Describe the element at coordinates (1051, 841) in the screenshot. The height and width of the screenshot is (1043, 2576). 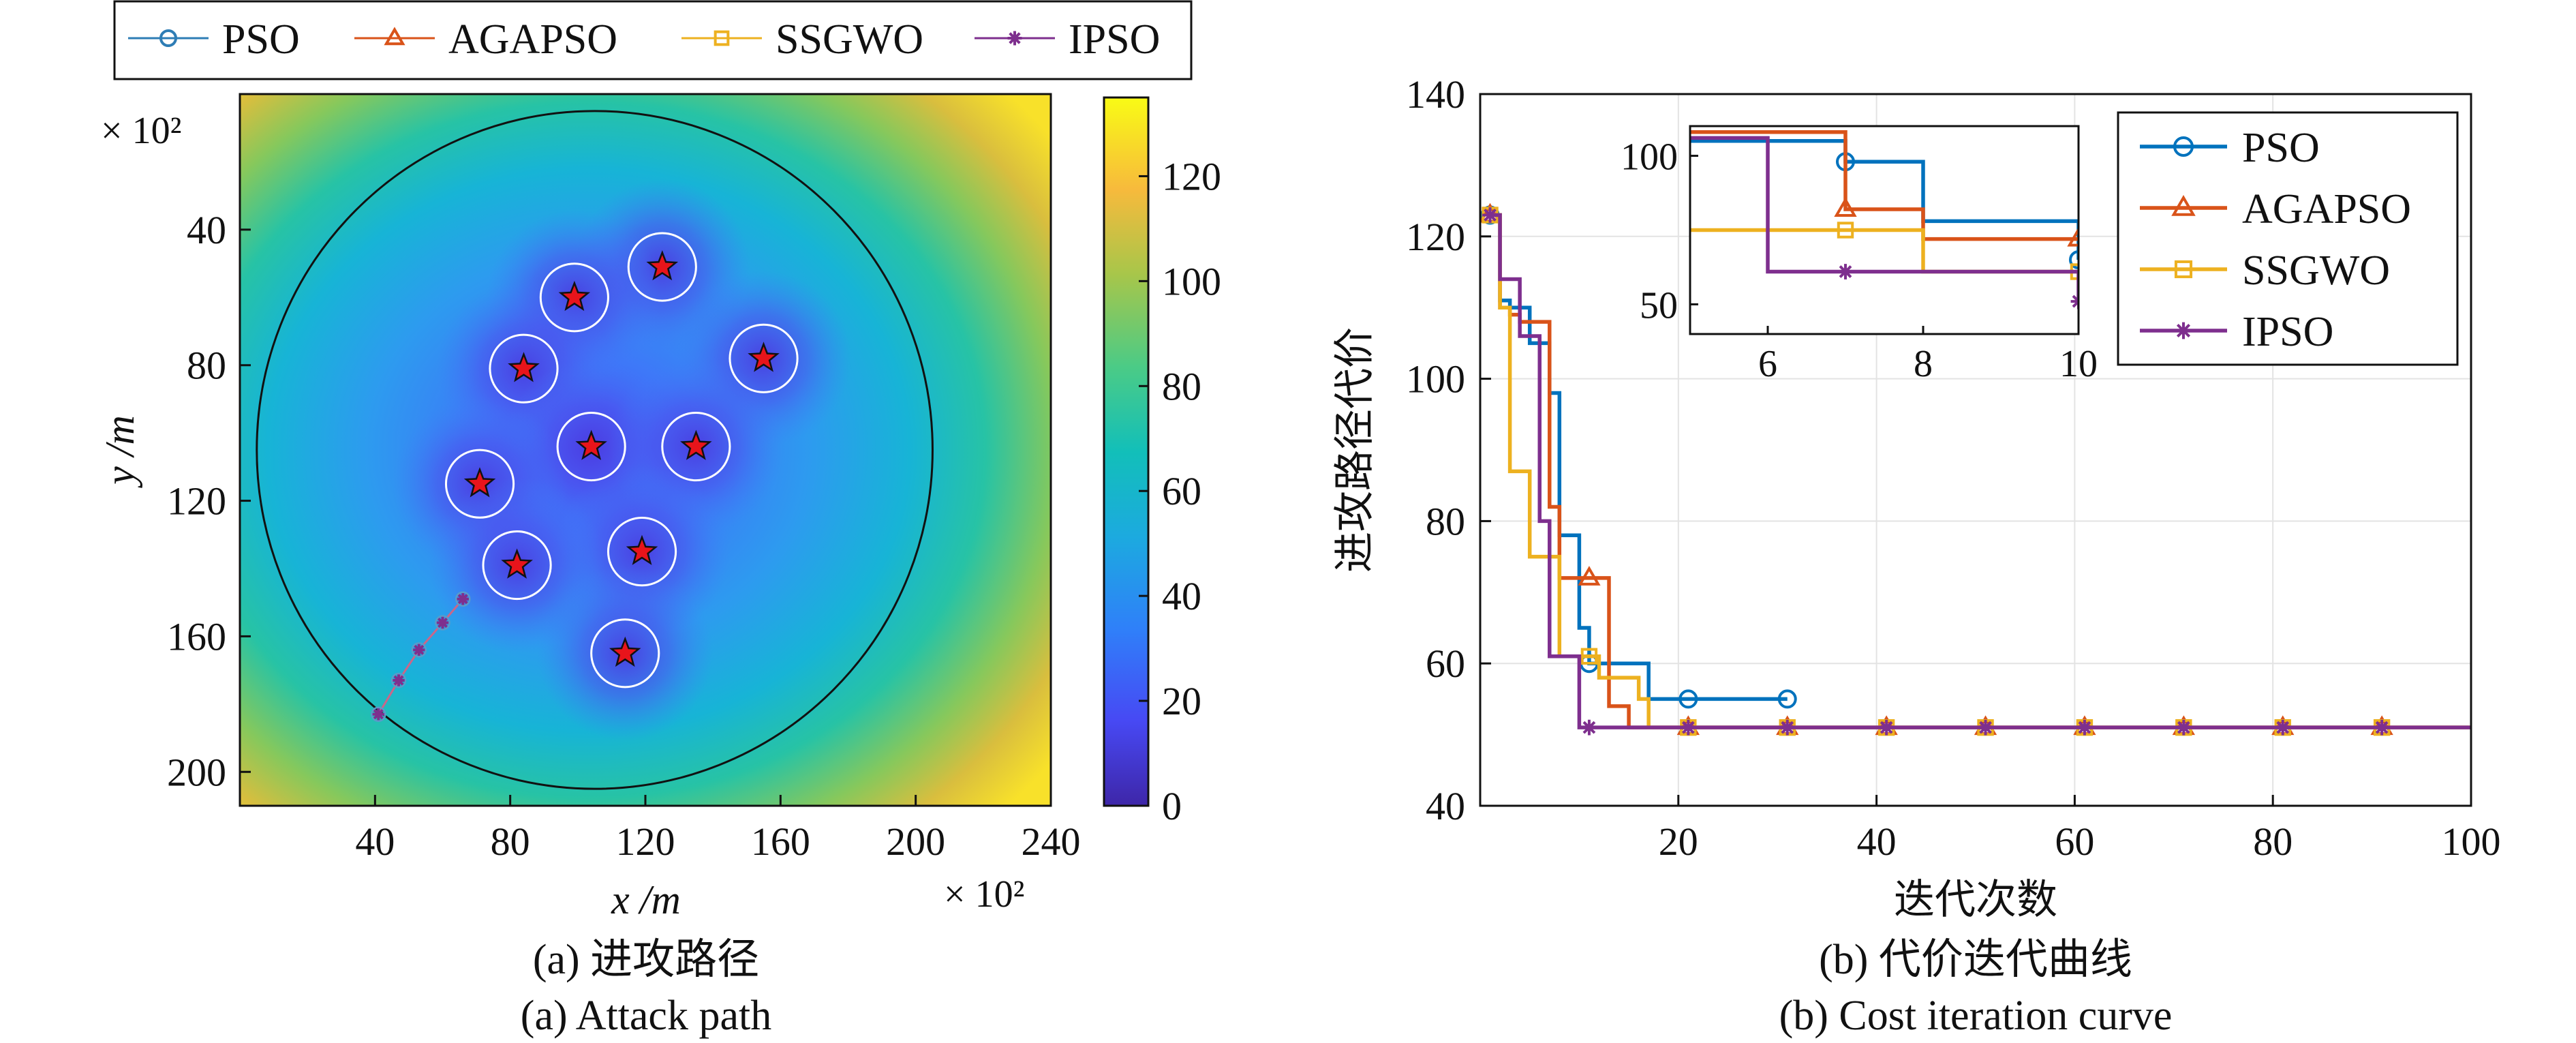
I see `heatmap-x-tick-label: 240` at that location.